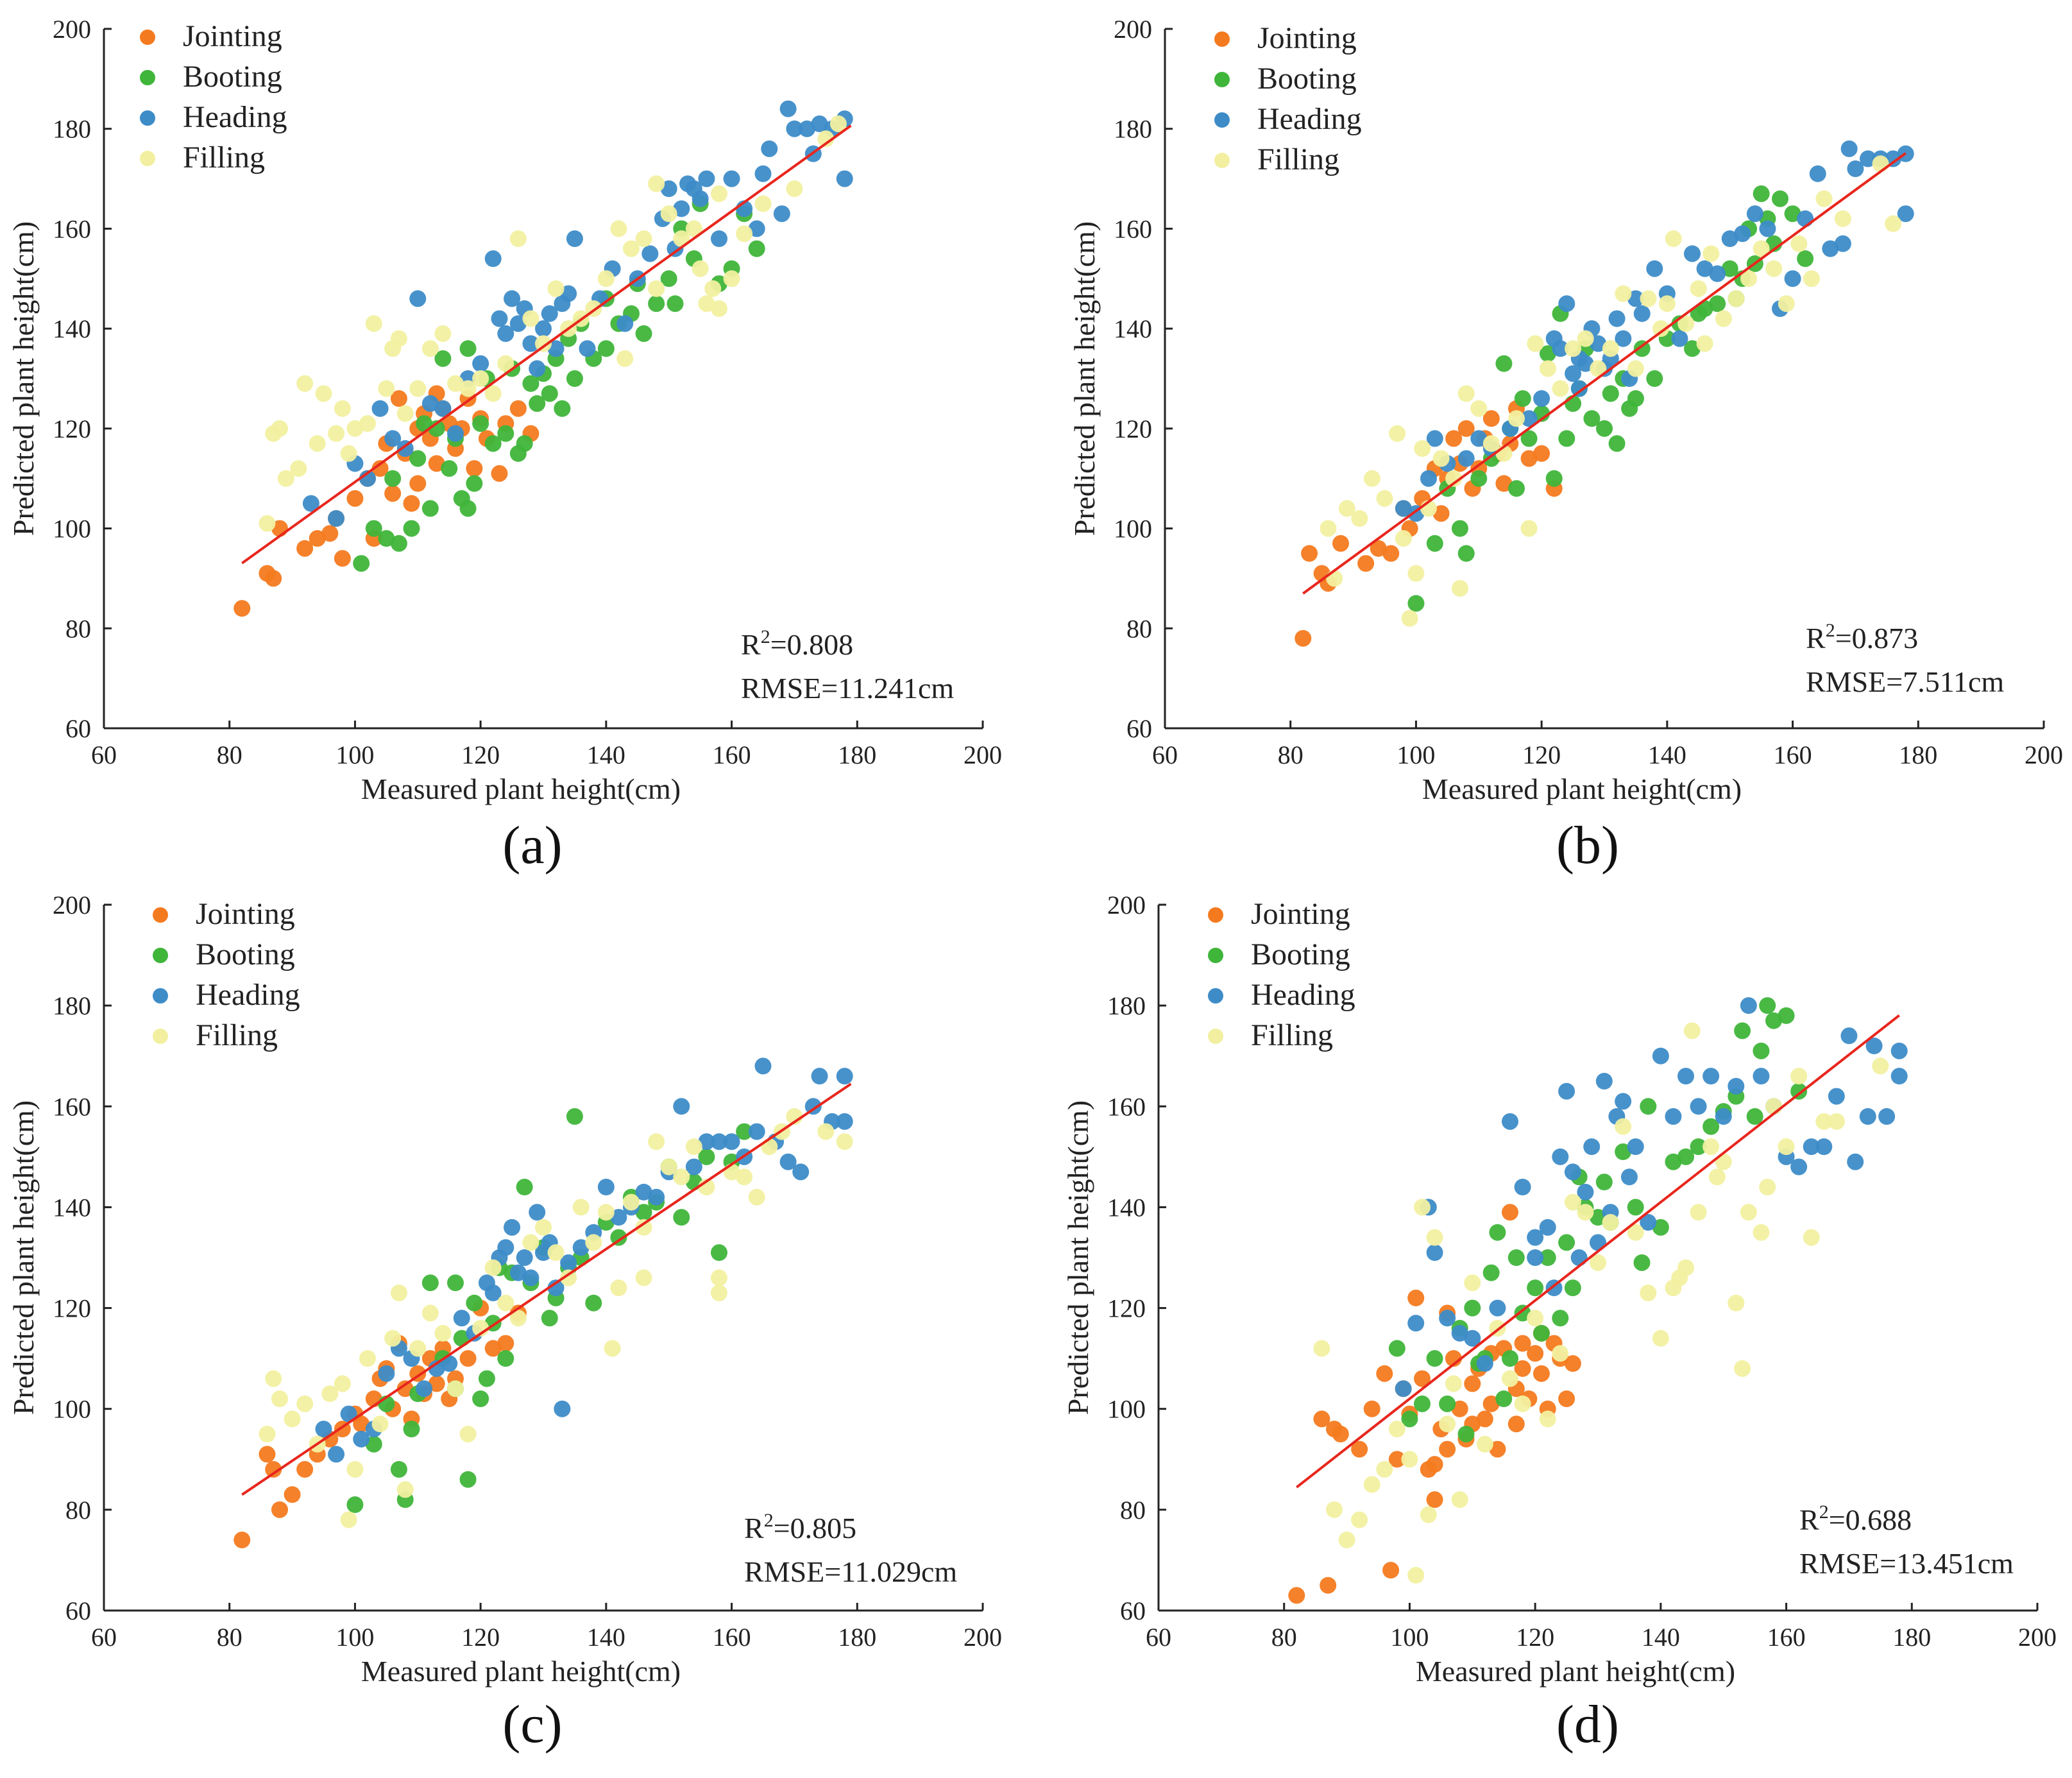  I want to click on y-tick-label: 120, so click(1126, 1308).